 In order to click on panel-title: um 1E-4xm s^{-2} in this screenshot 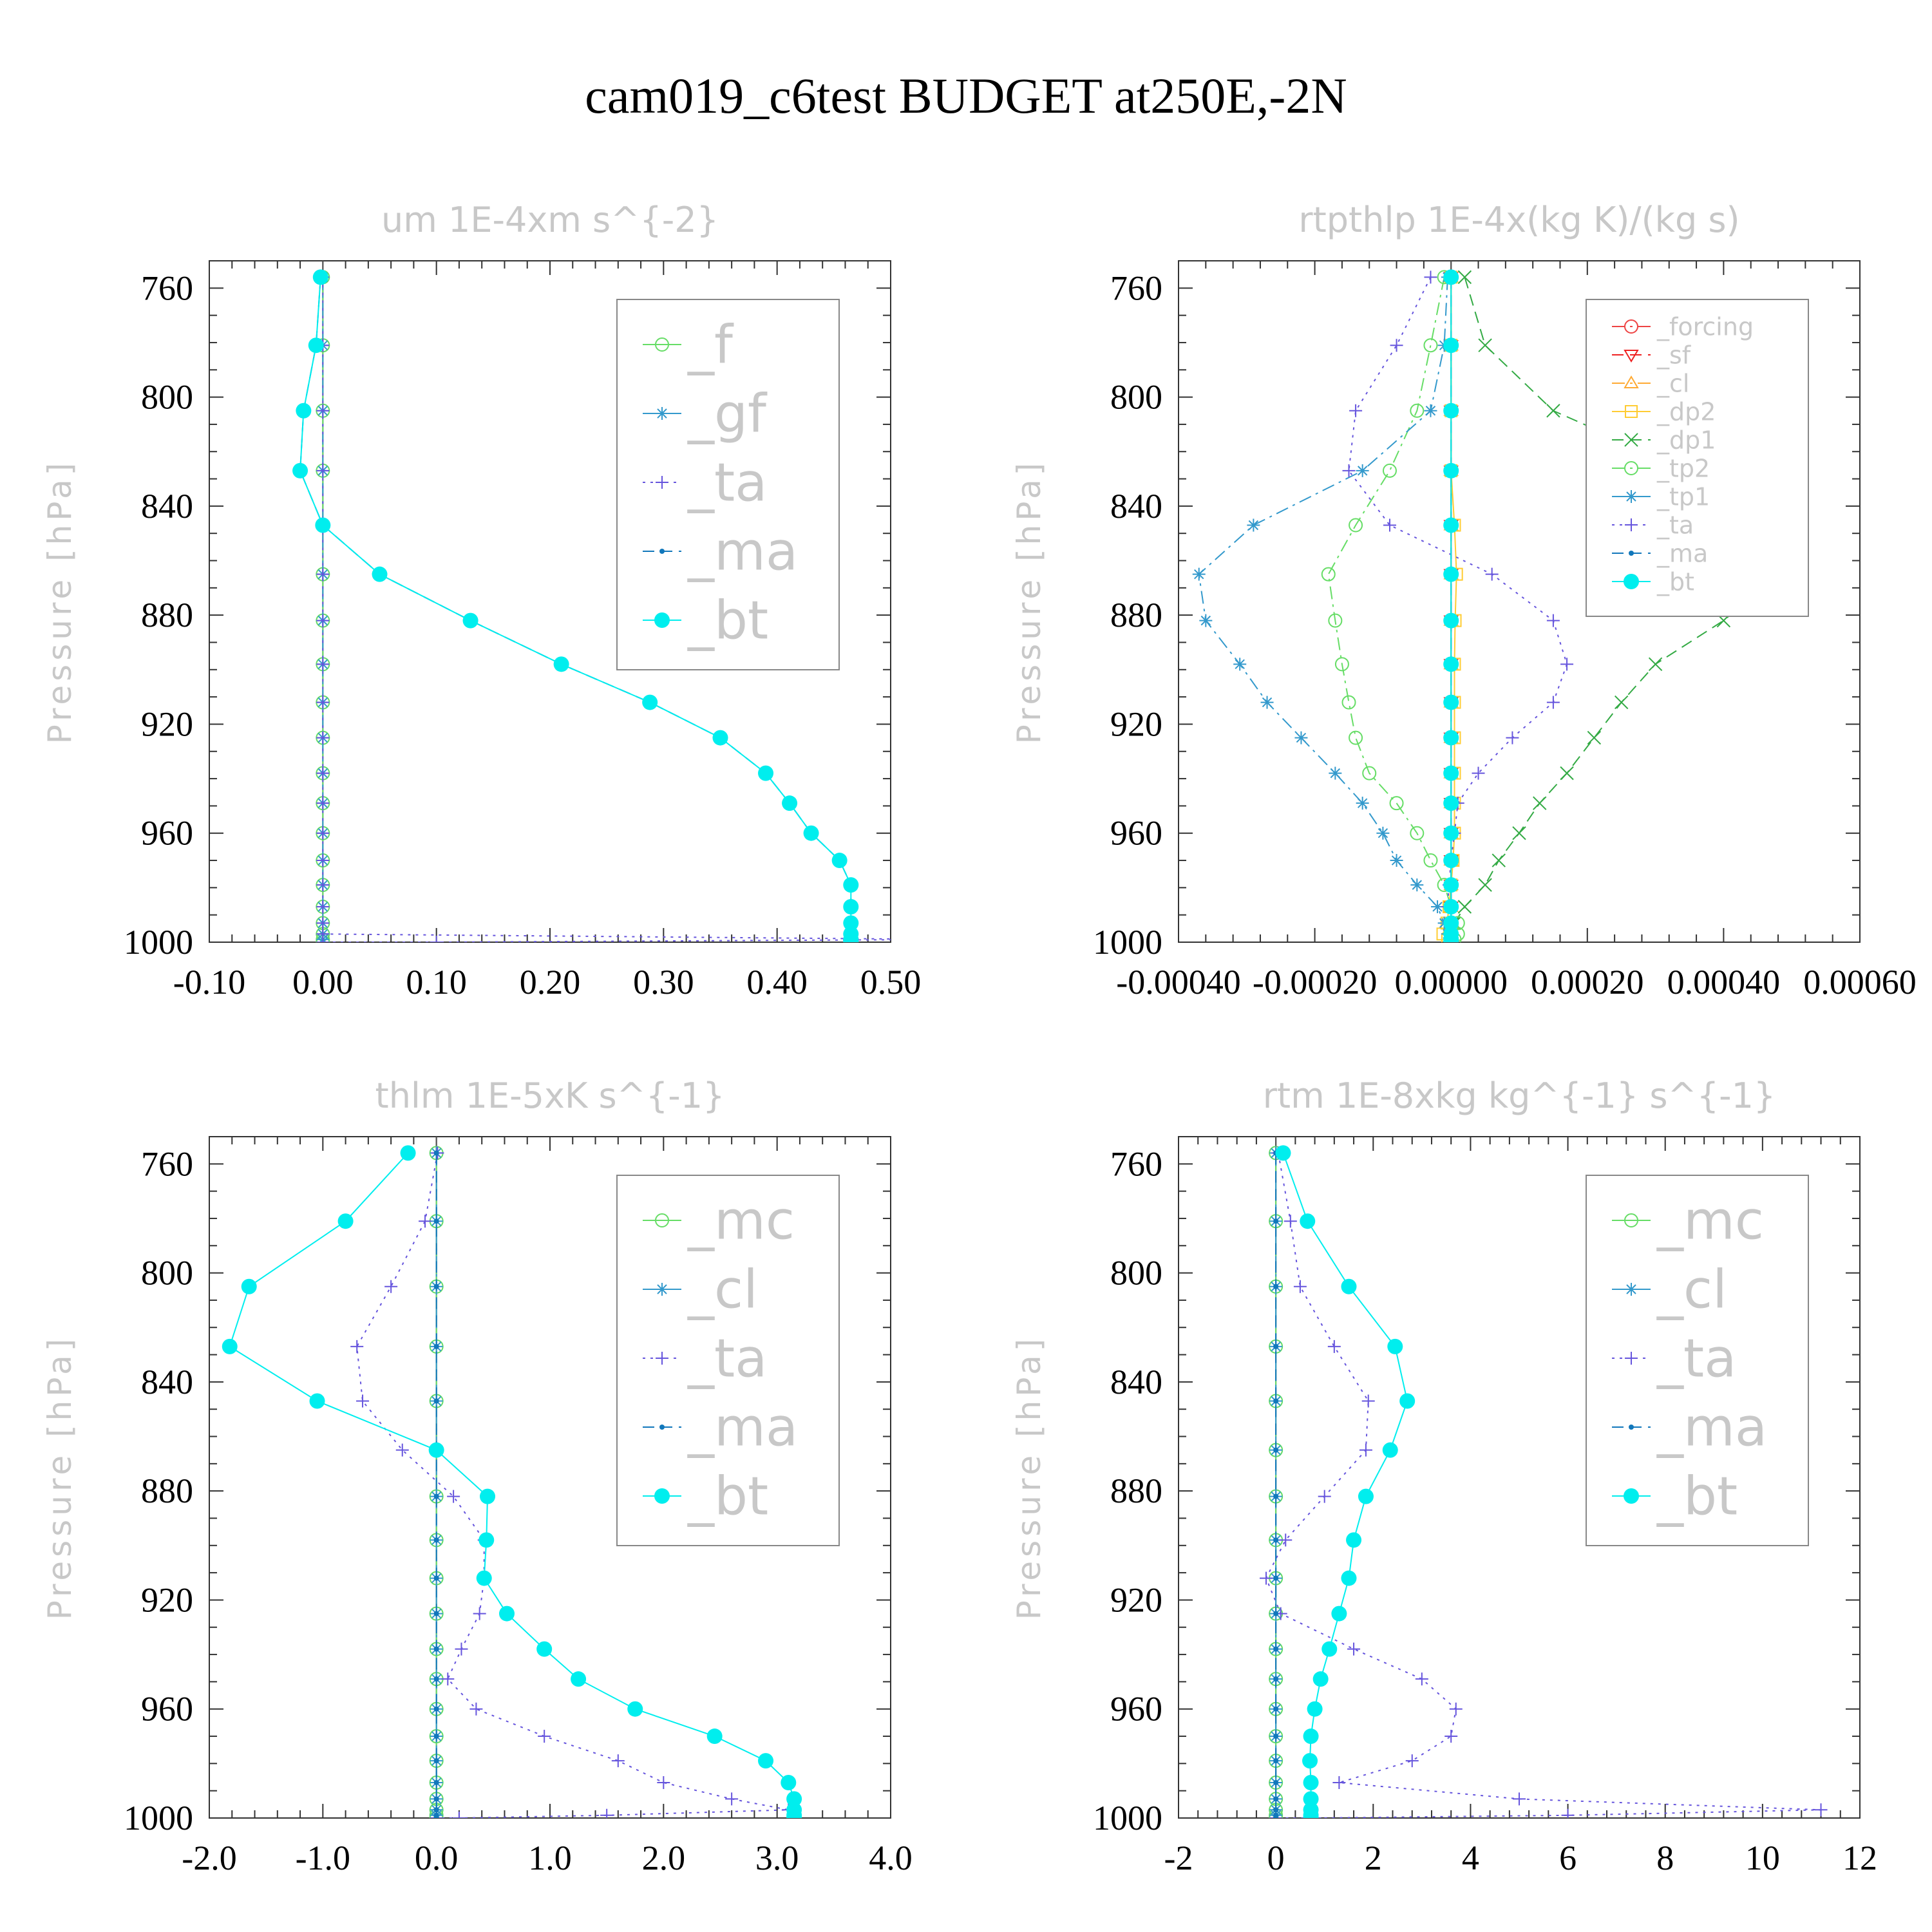, I will do `click(550, 220)`.